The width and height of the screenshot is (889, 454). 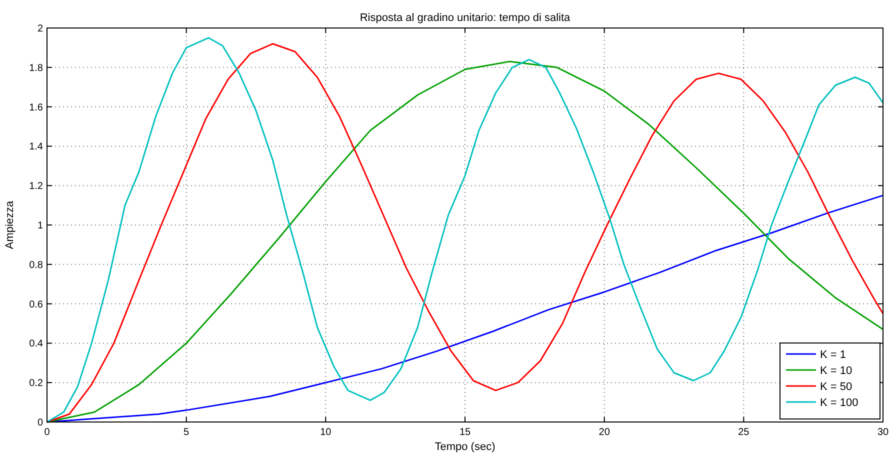 I want to click on x-tick-label: 30, so click(x=883, y=432).